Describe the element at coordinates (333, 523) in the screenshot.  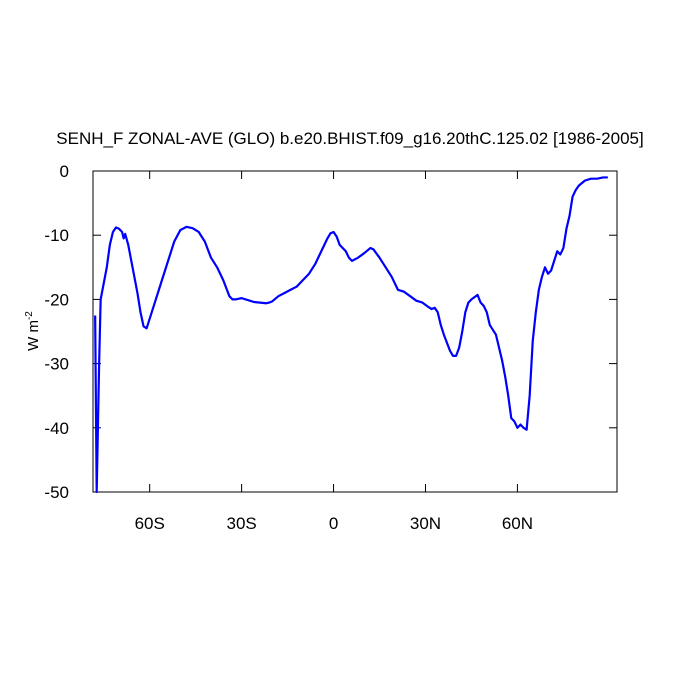
I see `x-tick-label: 0` at that location.